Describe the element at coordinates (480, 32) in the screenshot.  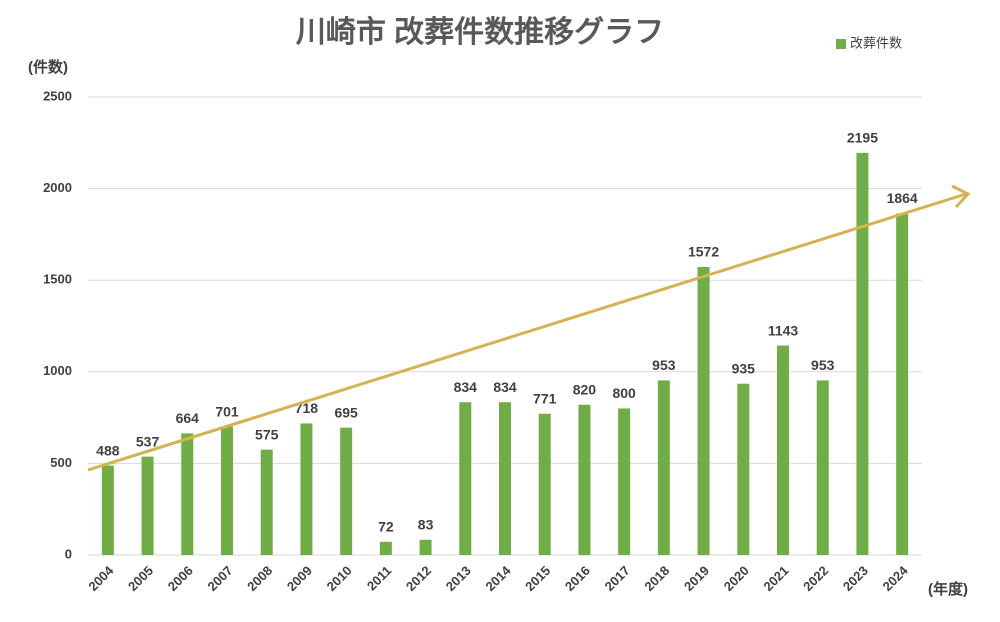
I see `chart-title: 川崎市 改葬件数推移グラフ` at that location.